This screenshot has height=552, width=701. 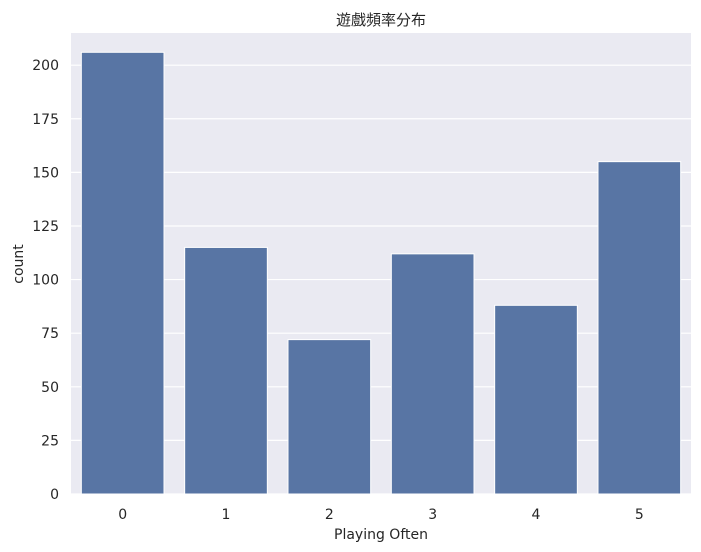 I want to click on y-tick-labels: 0 25 50 75 100 125 150 175 200, so click(x=45, y=280).